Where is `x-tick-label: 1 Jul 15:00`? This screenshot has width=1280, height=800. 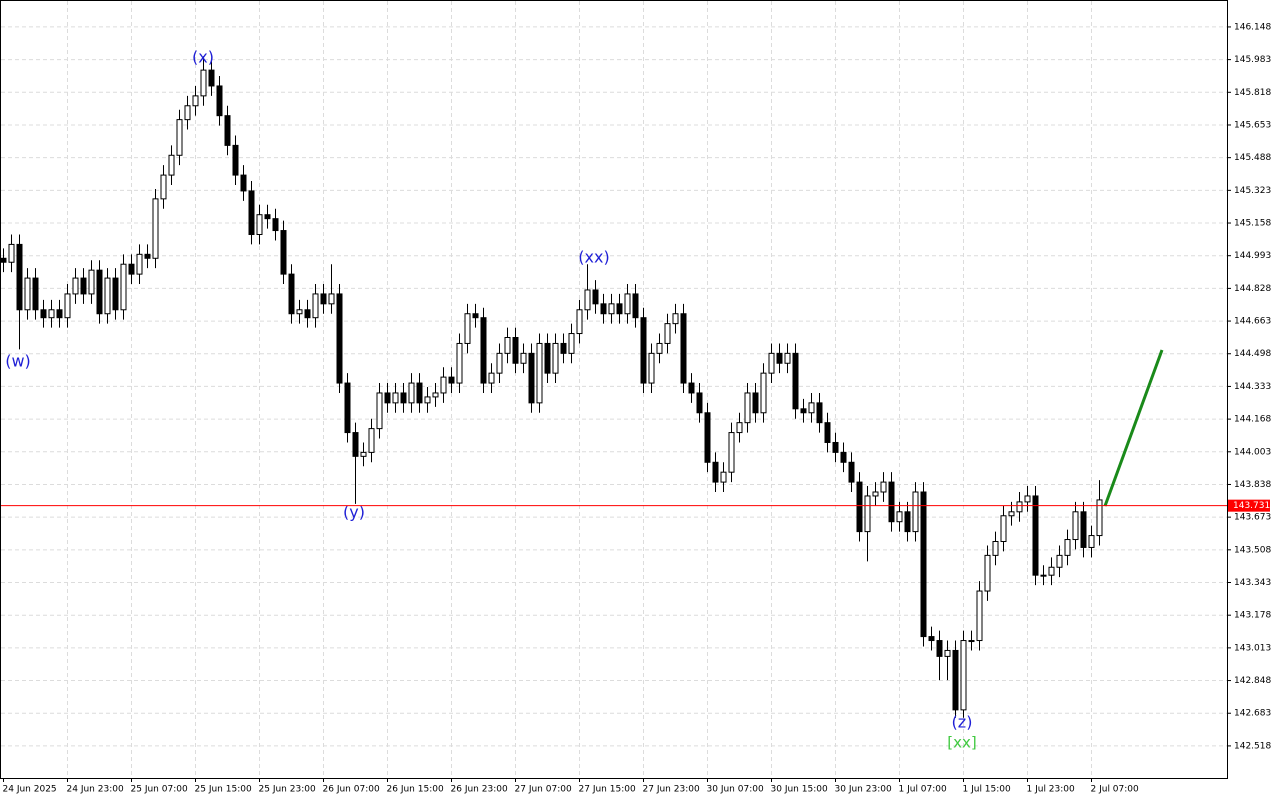 x-tick-label: 1 Jul 15:00 is located at coordinates (987, 790).